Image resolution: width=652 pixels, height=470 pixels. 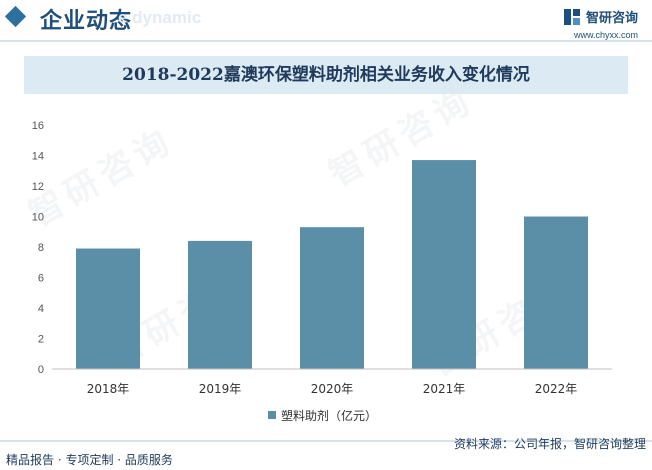 I want to click on footer-divider, so click(x=326, y=441).